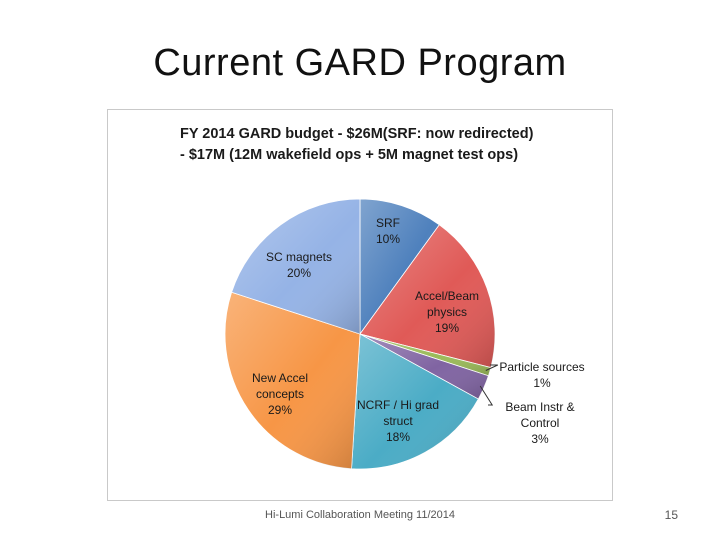 This screenshot has width=720, height=540. I want to click on slide-number: 15, so click(671, 515).